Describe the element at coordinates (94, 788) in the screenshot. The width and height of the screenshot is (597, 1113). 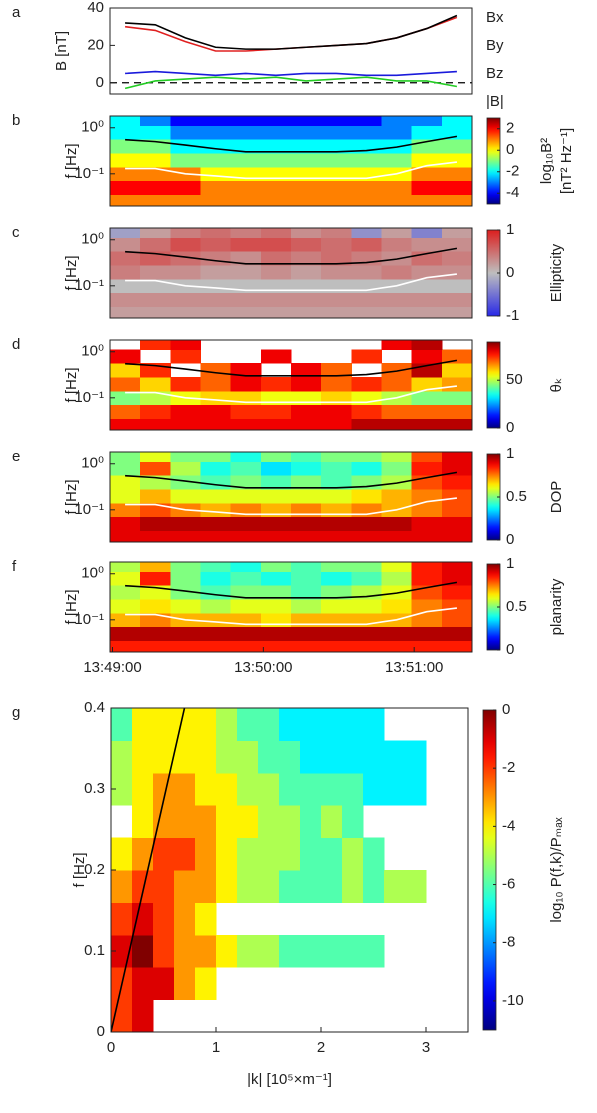
I see `y-tick-label: 0.3` at that location.